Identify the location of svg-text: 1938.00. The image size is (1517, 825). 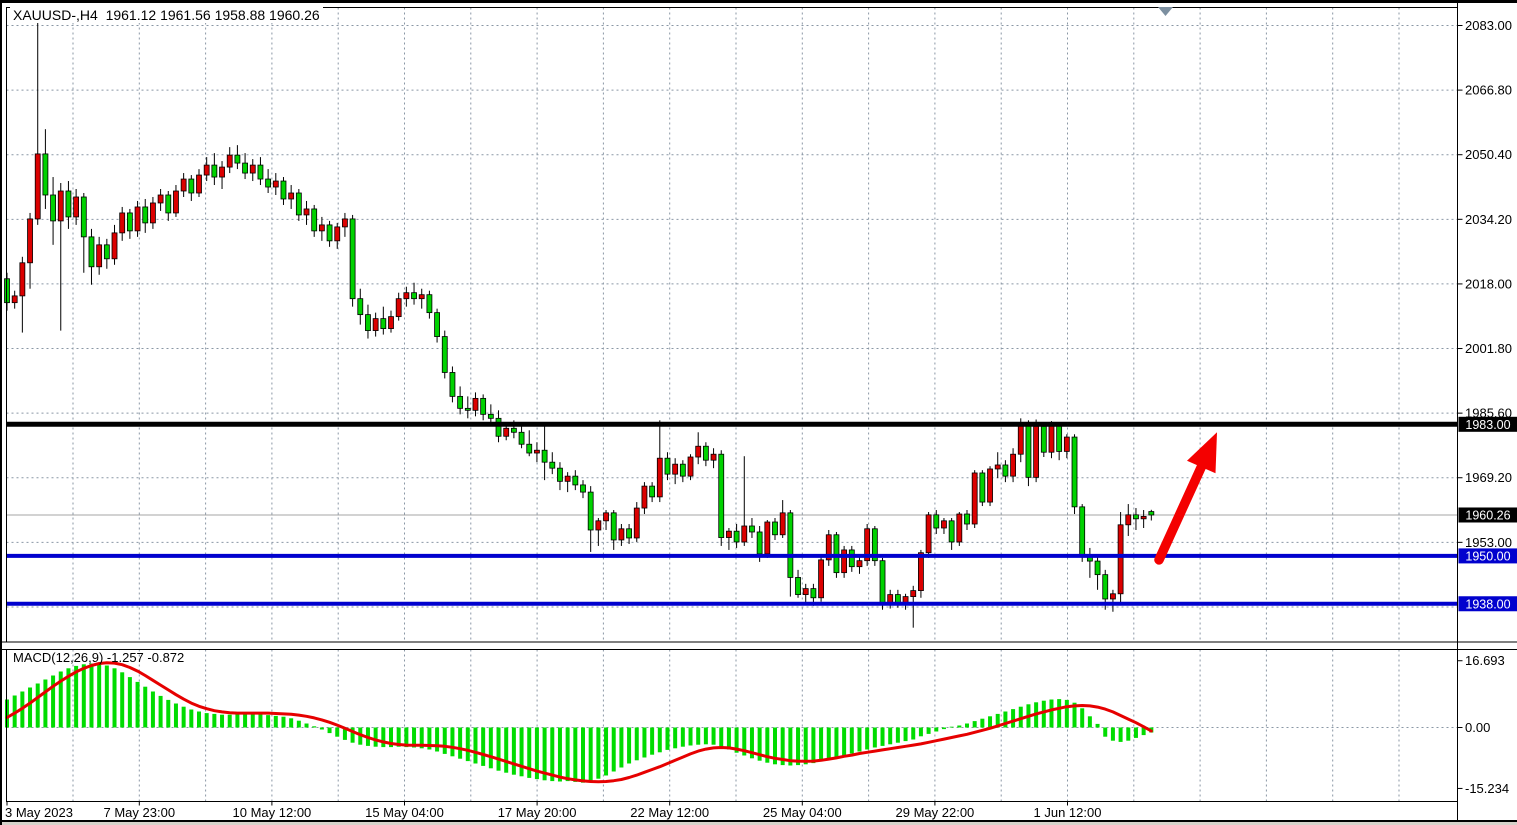
(1487, 604).